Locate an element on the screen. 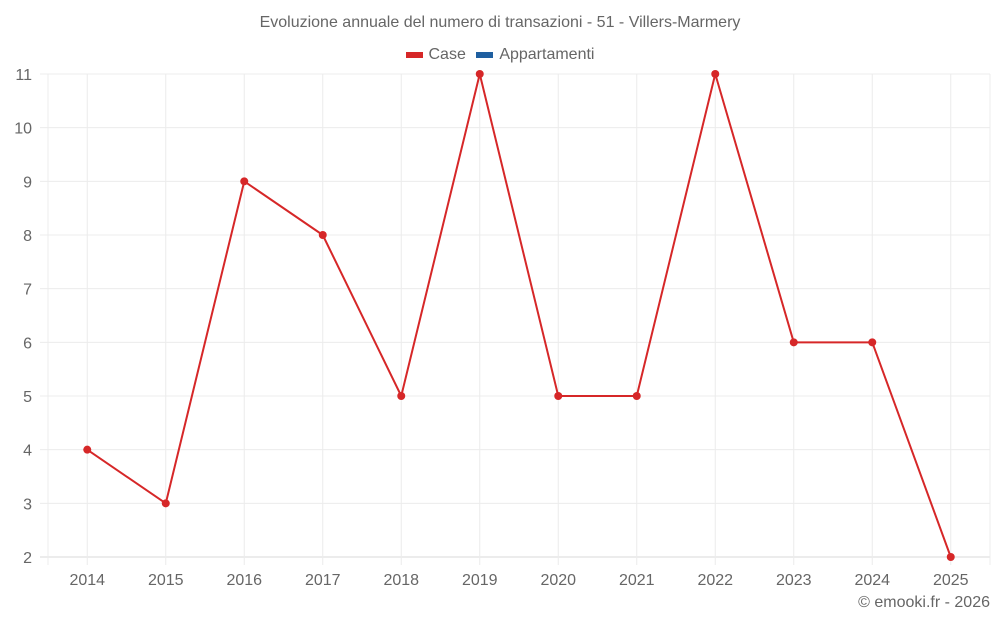 The height and width of the screenshot is (625, 1000). x-tick-label: 2023 is located at coordinates (794, 580).